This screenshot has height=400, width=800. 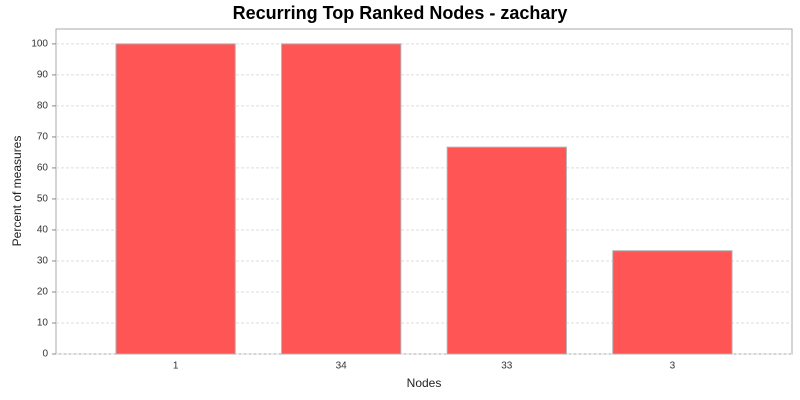 I want to click on y-tick-label: 40, so click(x=43, y=230).